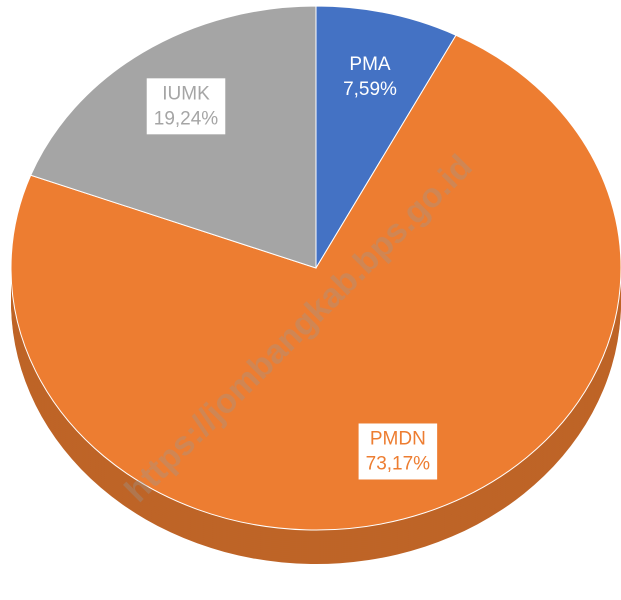 The height and width of the screenshot is (600, 621). What do you see at coordinates (398, 439) in the screenshot?
I see `label-category: PMDN` at bounding box center [398, 439].